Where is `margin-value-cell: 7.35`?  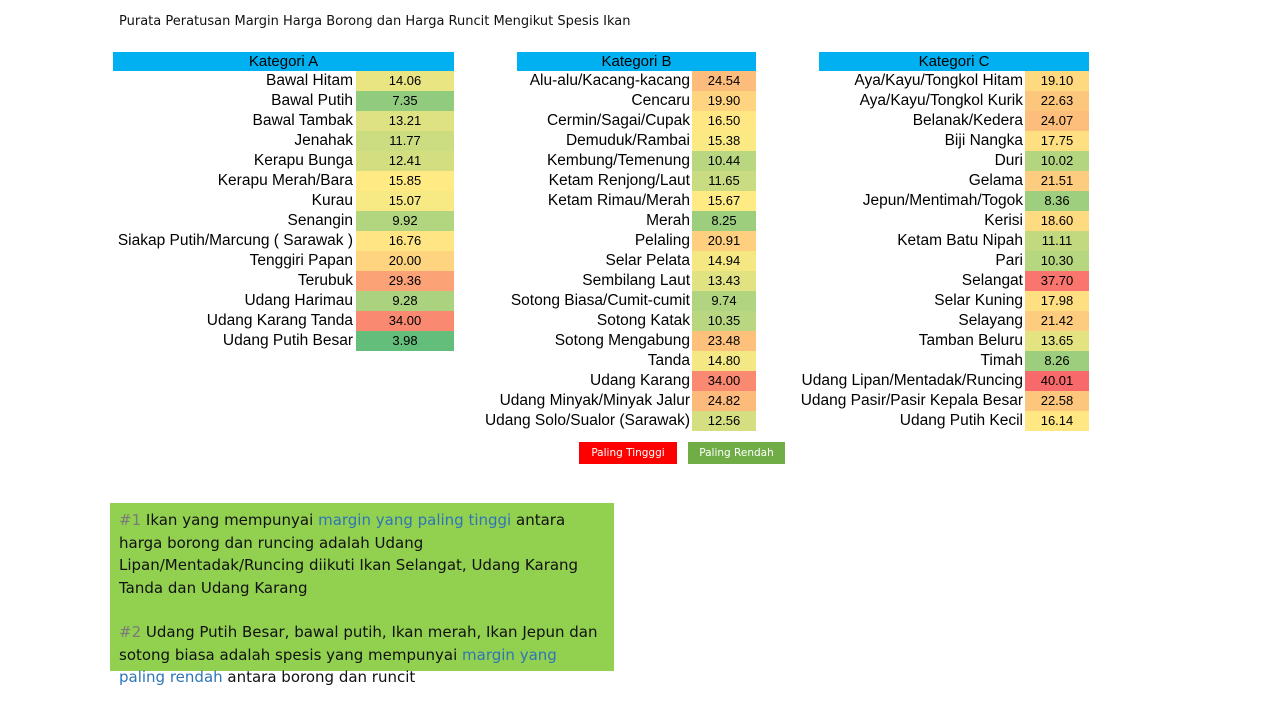 margin-value-cell: 7.35 is located at coordinates (405, 101).